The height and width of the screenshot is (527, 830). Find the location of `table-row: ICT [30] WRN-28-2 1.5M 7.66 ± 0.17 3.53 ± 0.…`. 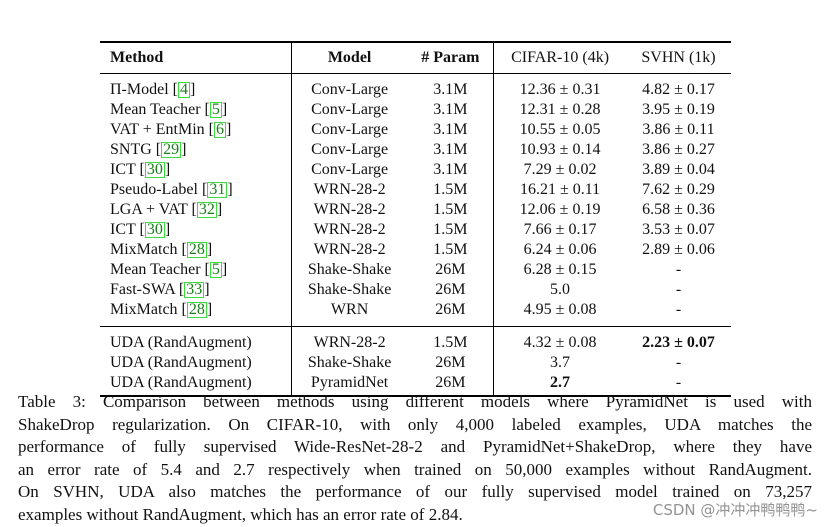

table-row: ICT [30] WRN-28-2 1.5M 7.66 ± 0.17 3.53 ± 0.… is located at coordinates (415, 230).